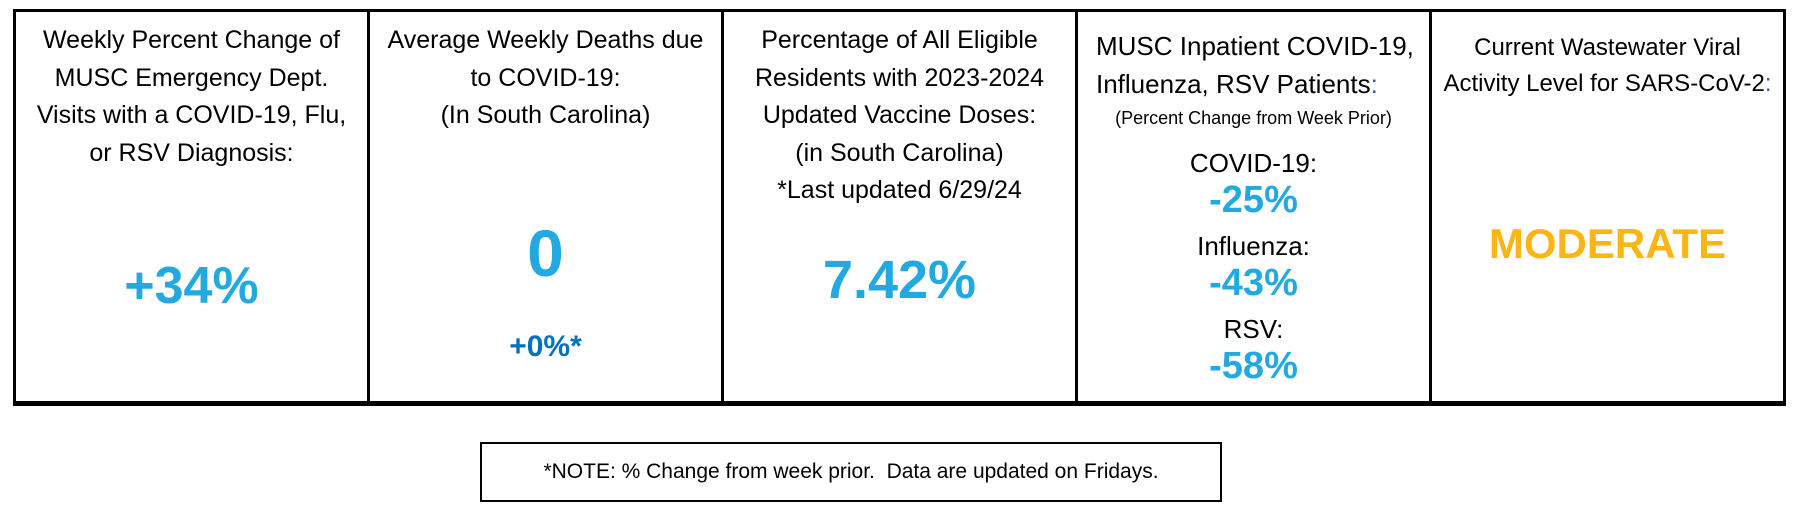 The image size is (1802, 514). Describe the element at coordinates (1253, 245) in the screenshot. I see `inpatient-influenza-label: Influenza:` at that location.